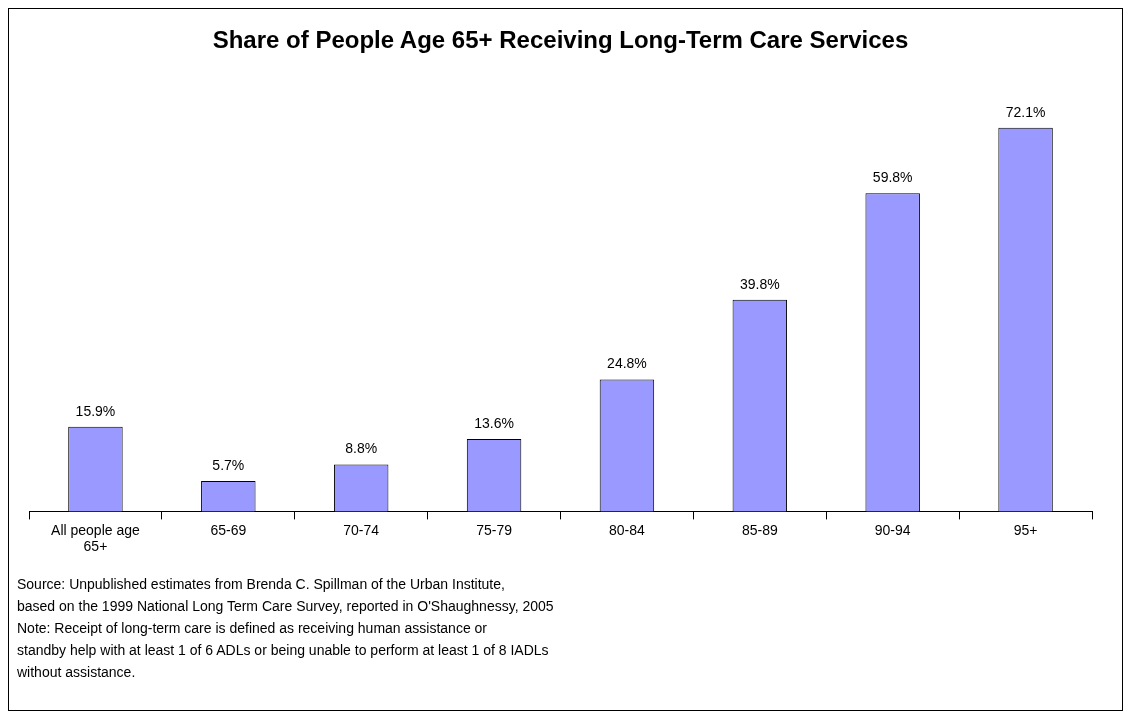 Image resolution: width=1131 pixels, height=719 pixels. I want to click on x-tick-label: 95+, so click(1025, 529).